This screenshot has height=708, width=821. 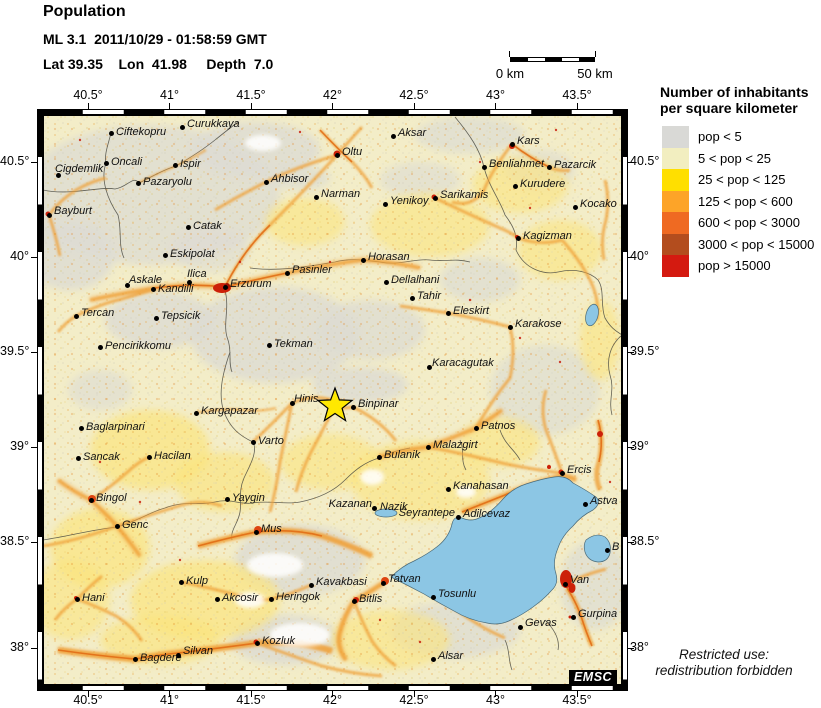 What do you see at coordinates (598, 204) in the screenshot?
I see `city-label: Kocako` at bounding box center [598, 204].